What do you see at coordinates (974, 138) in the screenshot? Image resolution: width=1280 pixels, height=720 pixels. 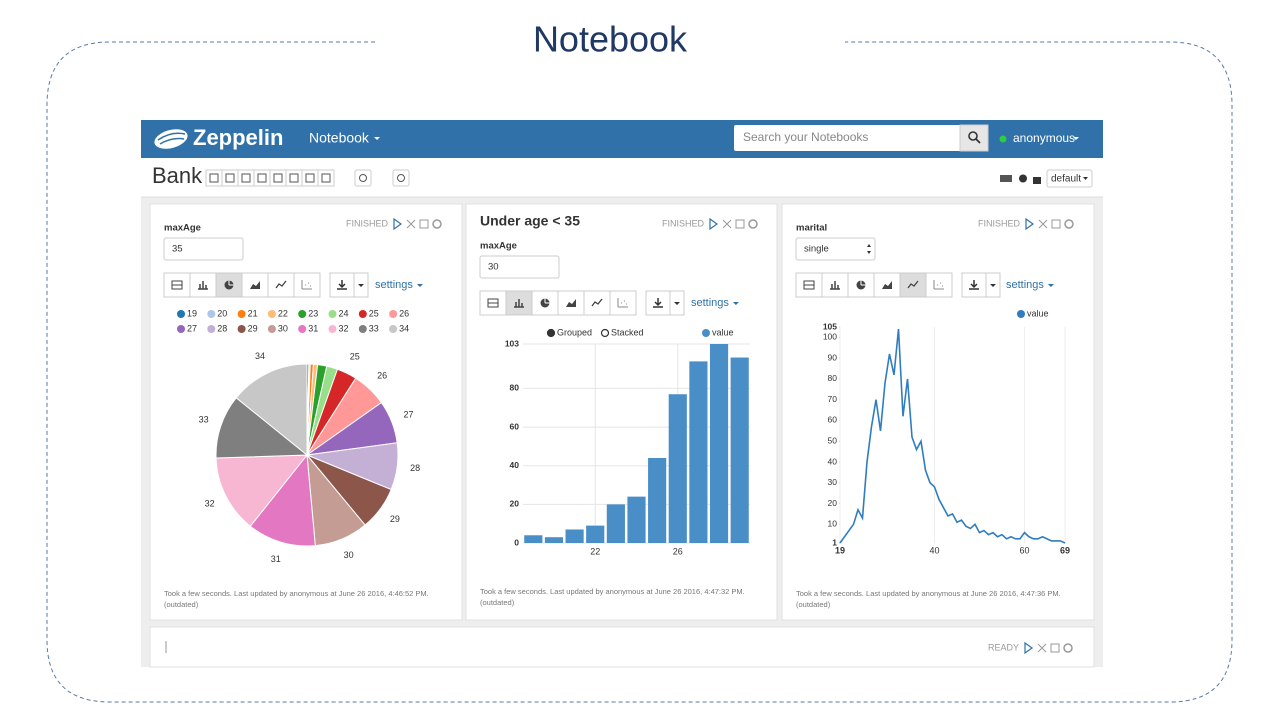 I see `search-button` at bounding box center [974, 138].